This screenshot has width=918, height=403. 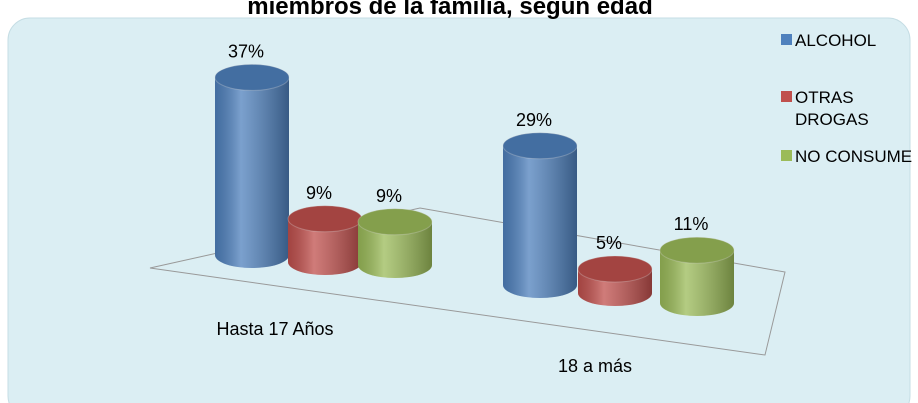 I want to click on x-tick-label: Hasta 17 Años, so click(x=274, y=329).